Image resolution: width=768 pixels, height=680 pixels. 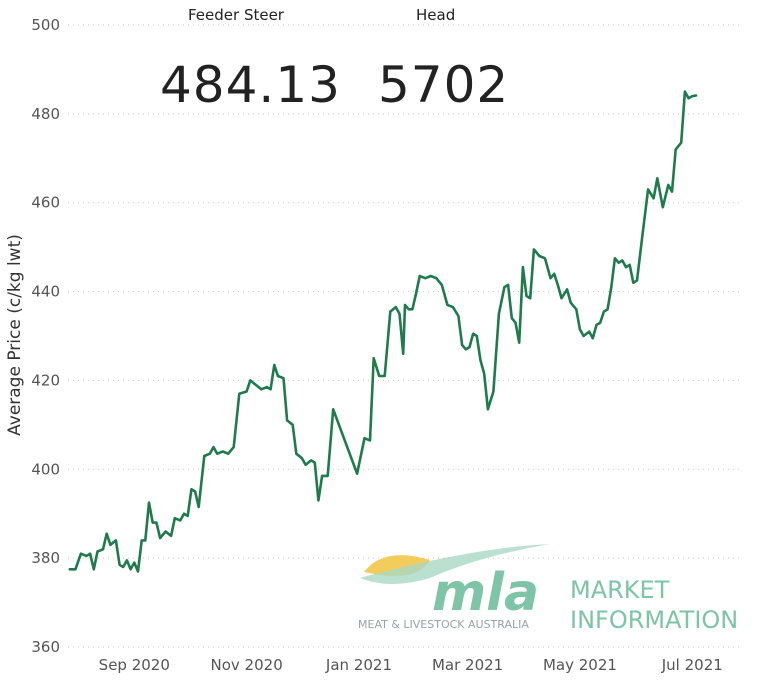 I want to click on x-tick-label: Sep 2020, so click(x=134, y=665).